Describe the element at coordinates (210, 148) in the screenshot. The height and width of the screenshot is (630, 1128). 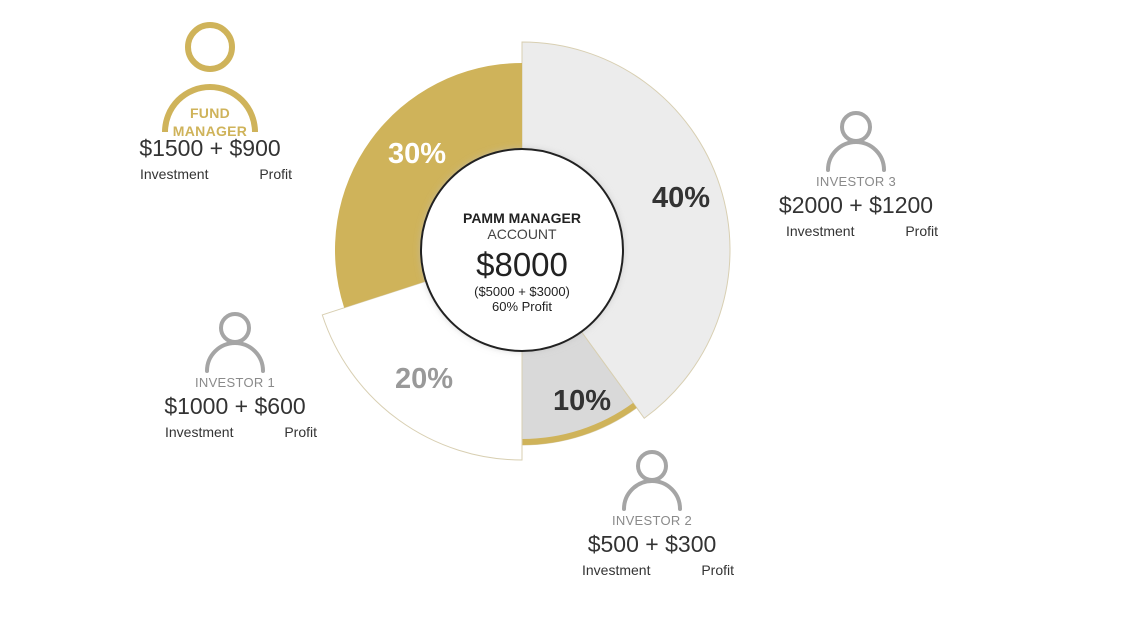
I see `party-amounts: $1500 + $900` at that location.